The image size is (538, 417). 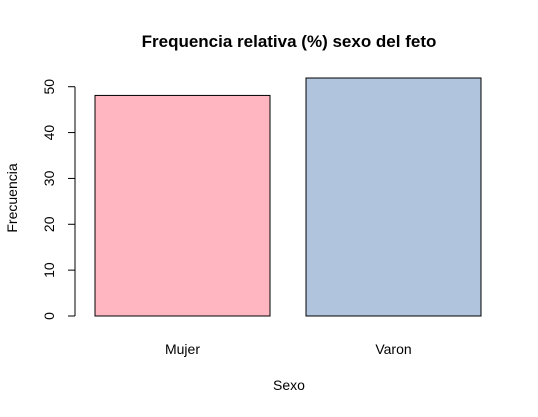 What do you see at coordinates (49, 178) in the screenshot?
I see `y-tick-label-30: 30` at bounding box center [49, 178].